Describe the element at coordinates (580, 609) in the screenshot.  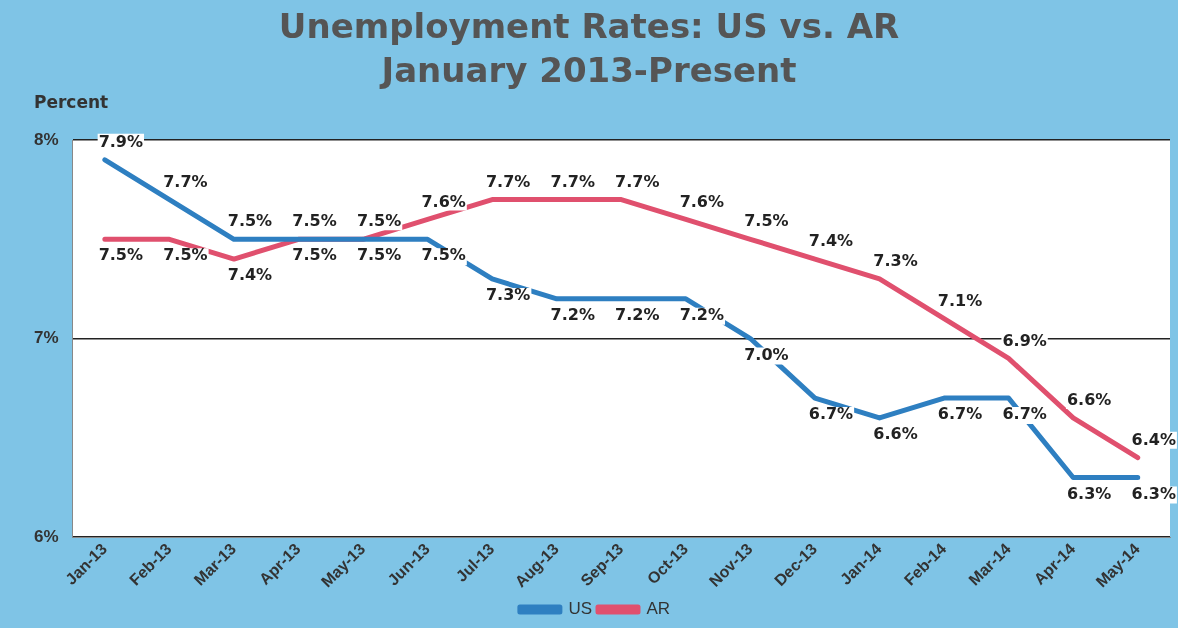
I see `legend-label: US` at that location.